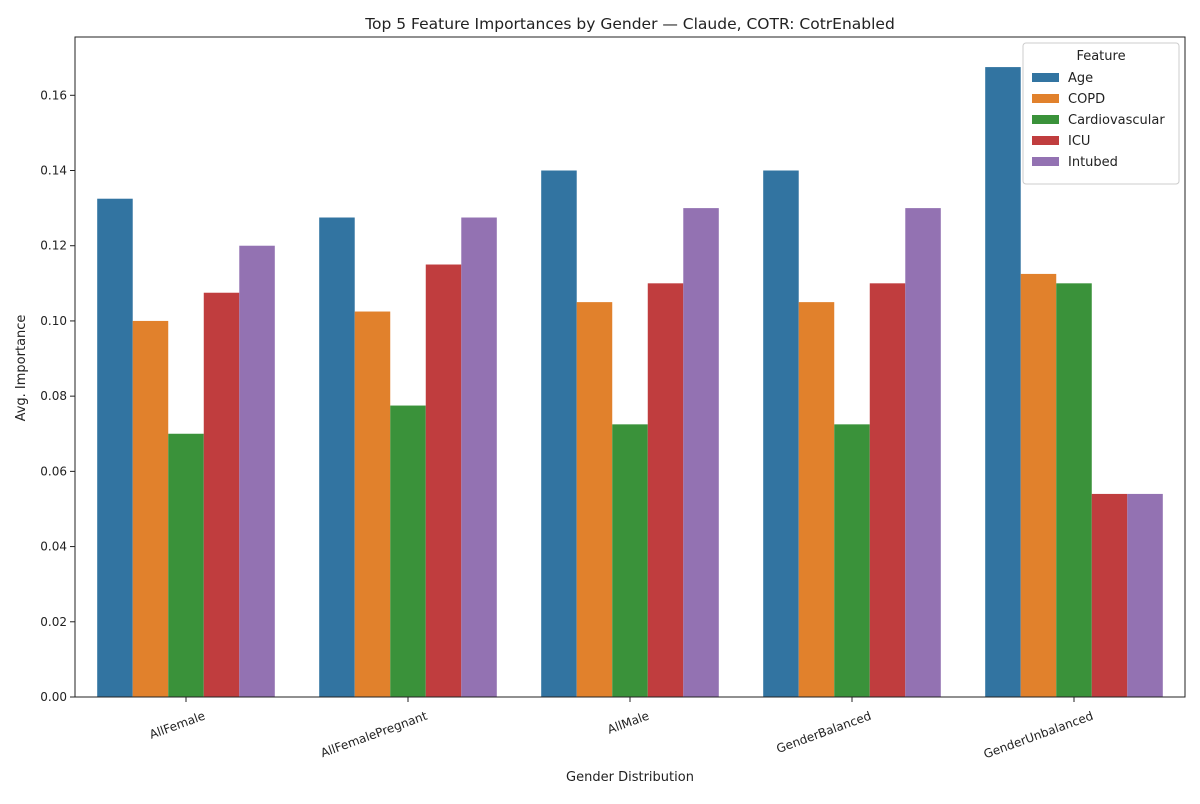  Describe the element at coordinates (1045, 98) in the screenshot. I see `legend-swatch-COPD` at that location.